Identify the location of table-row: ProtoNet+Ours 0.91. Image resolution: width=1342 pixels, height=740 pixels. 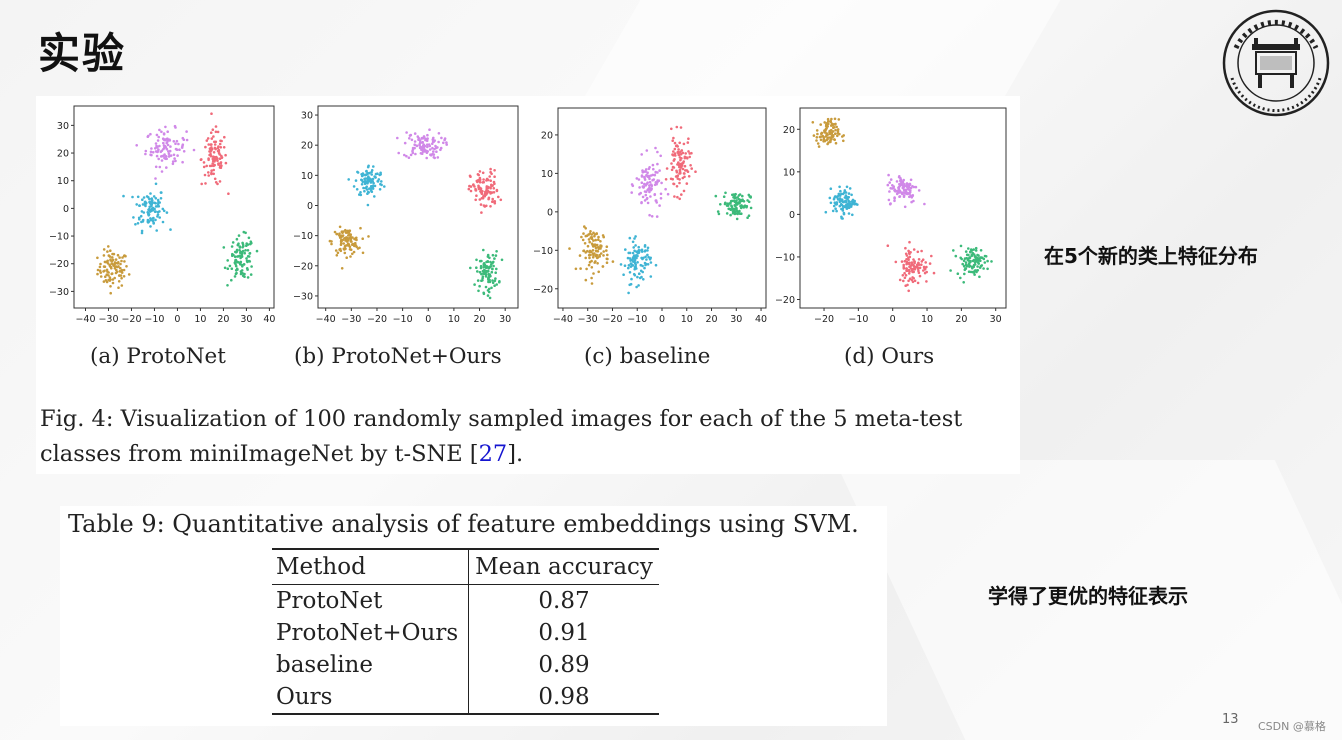
(465, 633).